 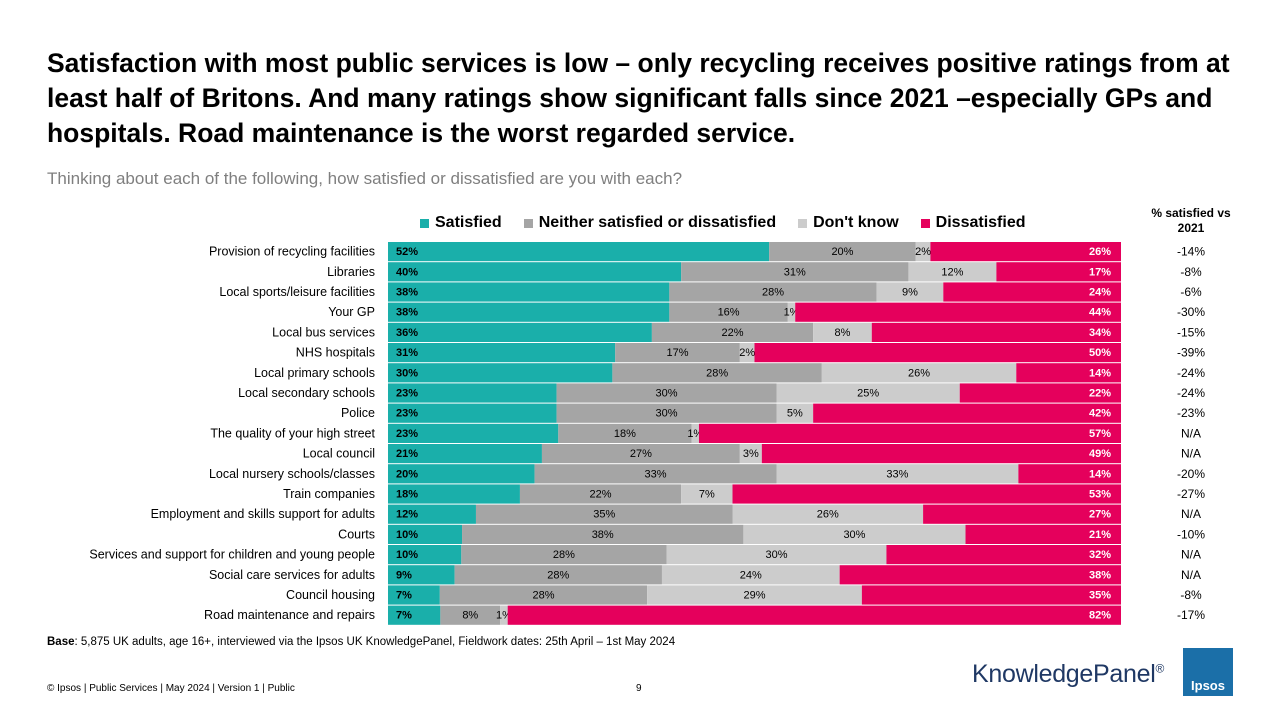 What do you see at coordinates (773, 293) in the screenshot?
I see `data-label-2-1: 28%` at bounding box center [773, 293].